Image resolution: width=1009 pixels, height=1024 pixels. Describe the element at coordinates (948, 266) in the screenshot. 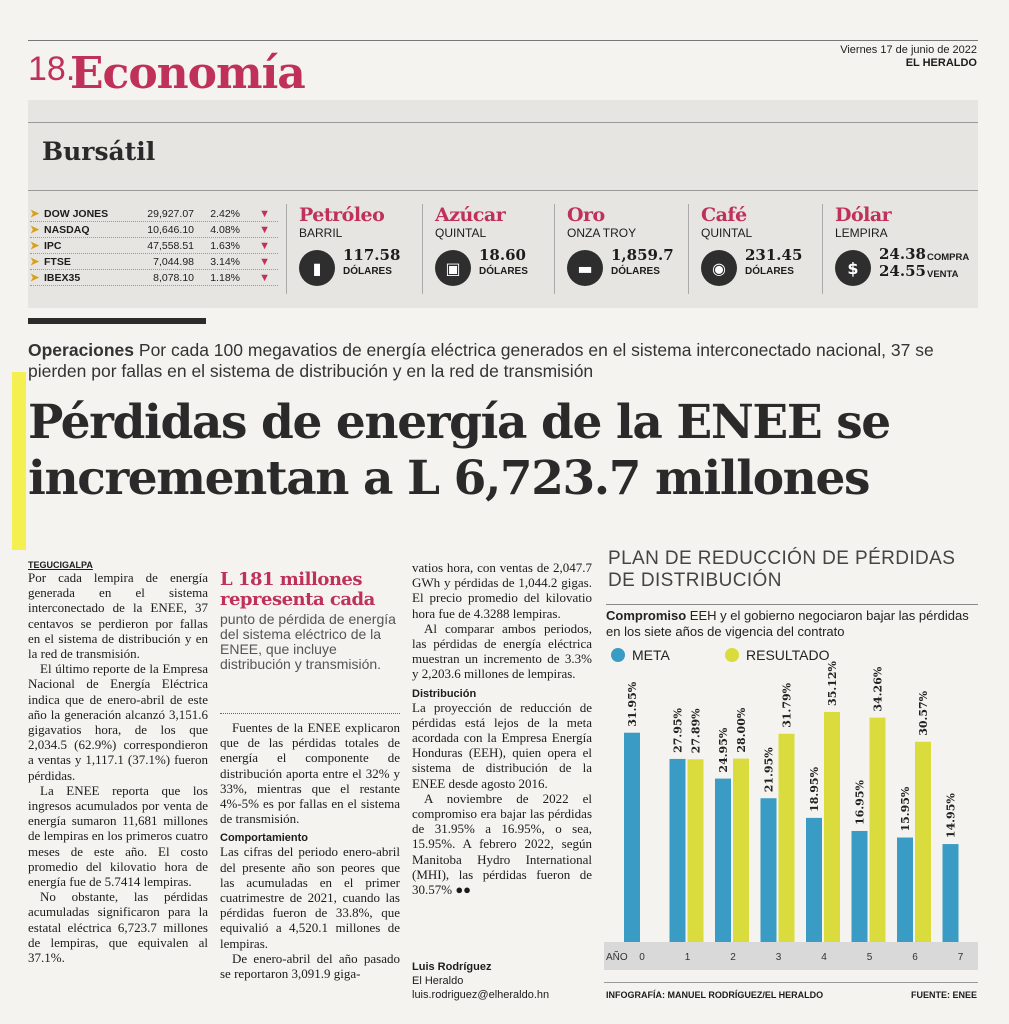

I see `dollar-labels: COMPRA VENTA` at that location.